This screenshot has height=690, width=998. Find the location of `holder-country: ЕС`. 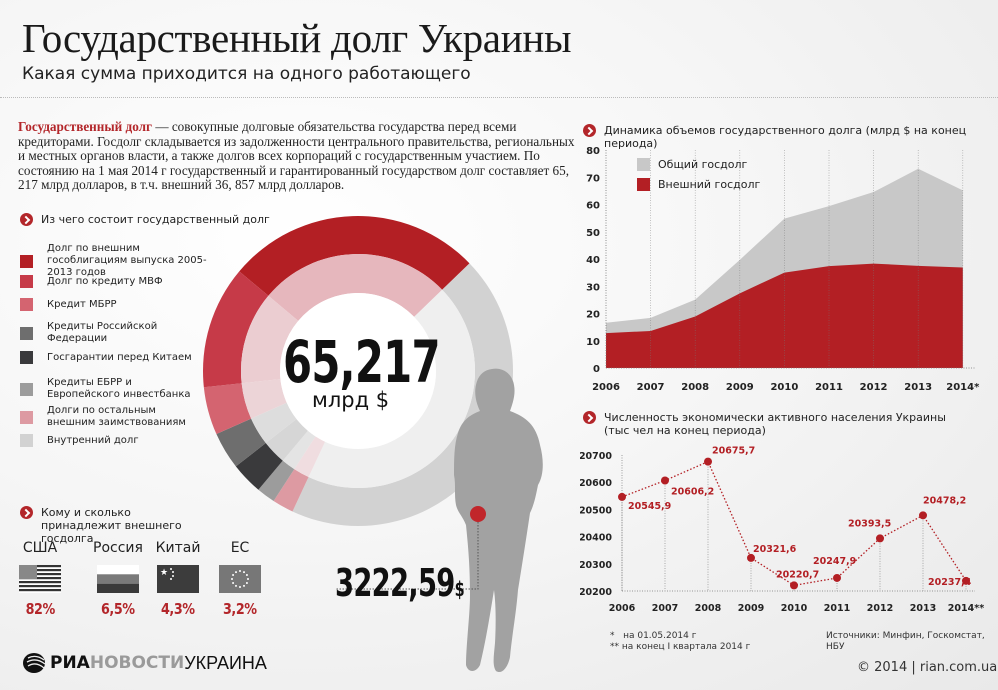

holder-country: ЕС is located at coordinates (240, 548).